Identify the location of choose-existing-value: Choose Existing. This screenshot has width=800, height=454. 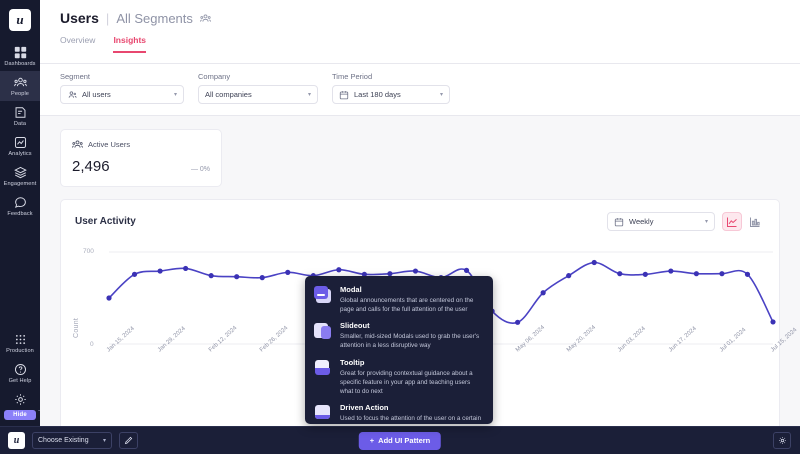
(63, 440).